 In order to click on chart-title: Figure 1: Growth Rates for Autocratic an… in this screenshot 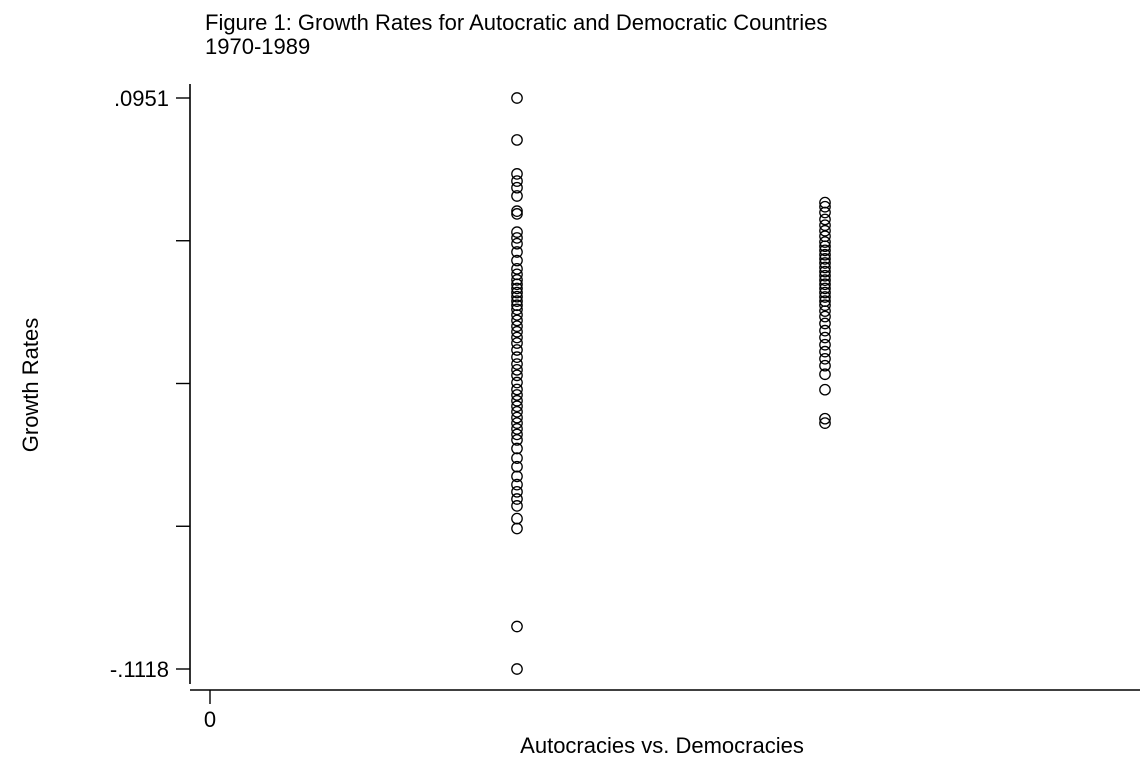, I will do `click(516, 22)`.